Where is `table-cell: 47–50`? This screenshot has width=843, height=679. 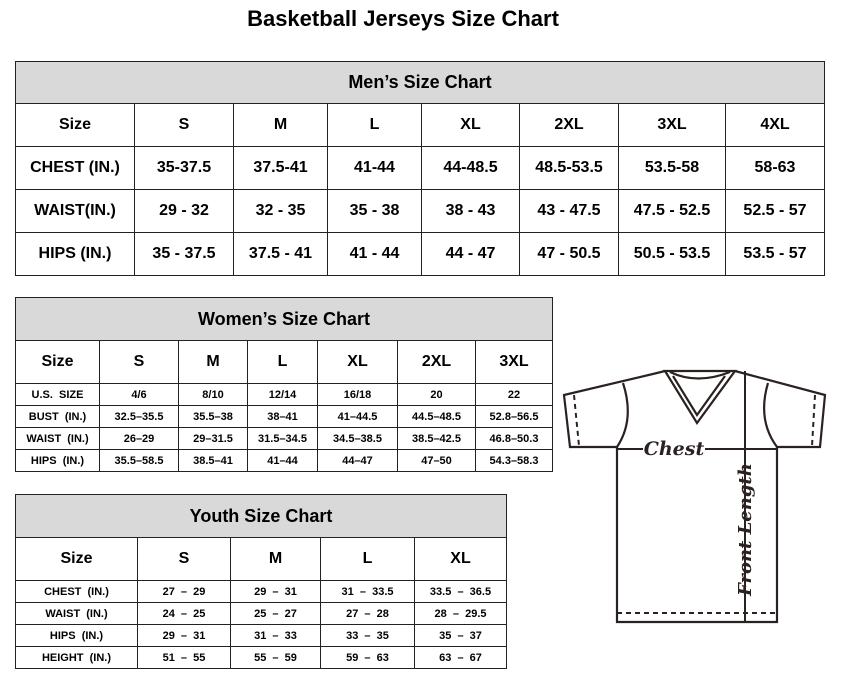 table-cell: 47–50 is located at coordinates (436, 460).